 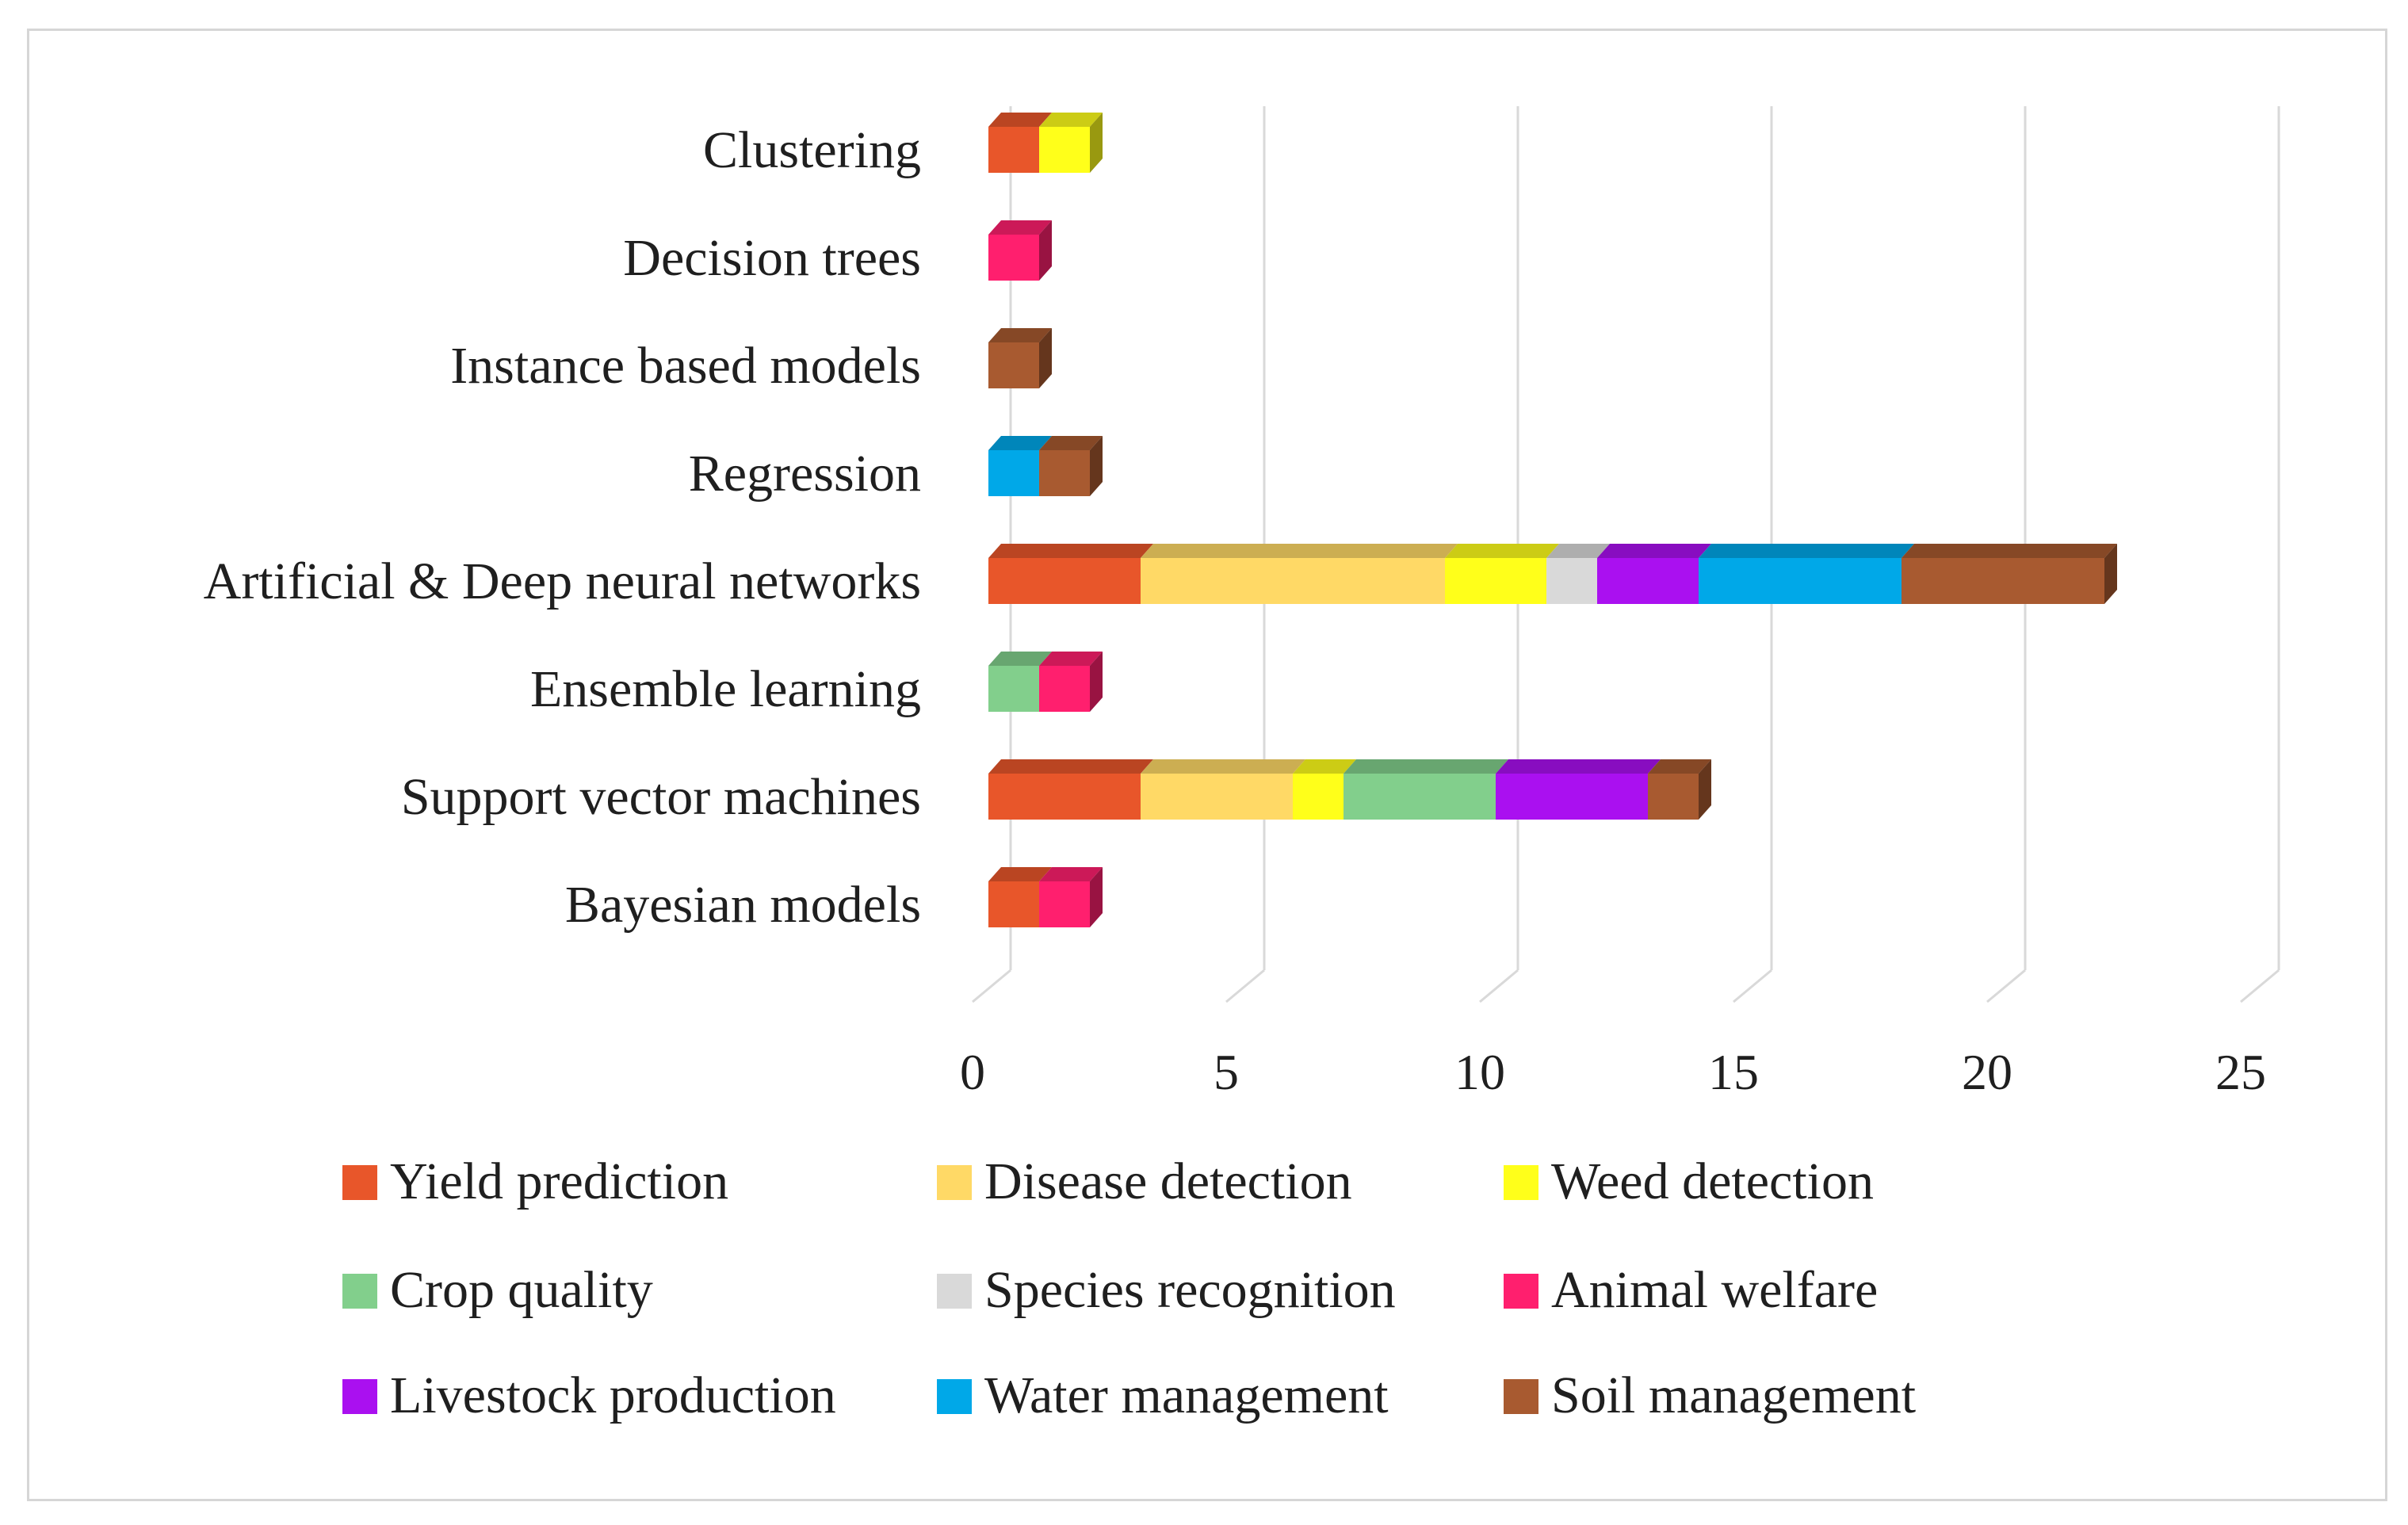 What do you see at coordinates (562, 581) in the screenshot?
I see `category-label: Artificial & Deep neural networks` at bounding box center [562, 581].